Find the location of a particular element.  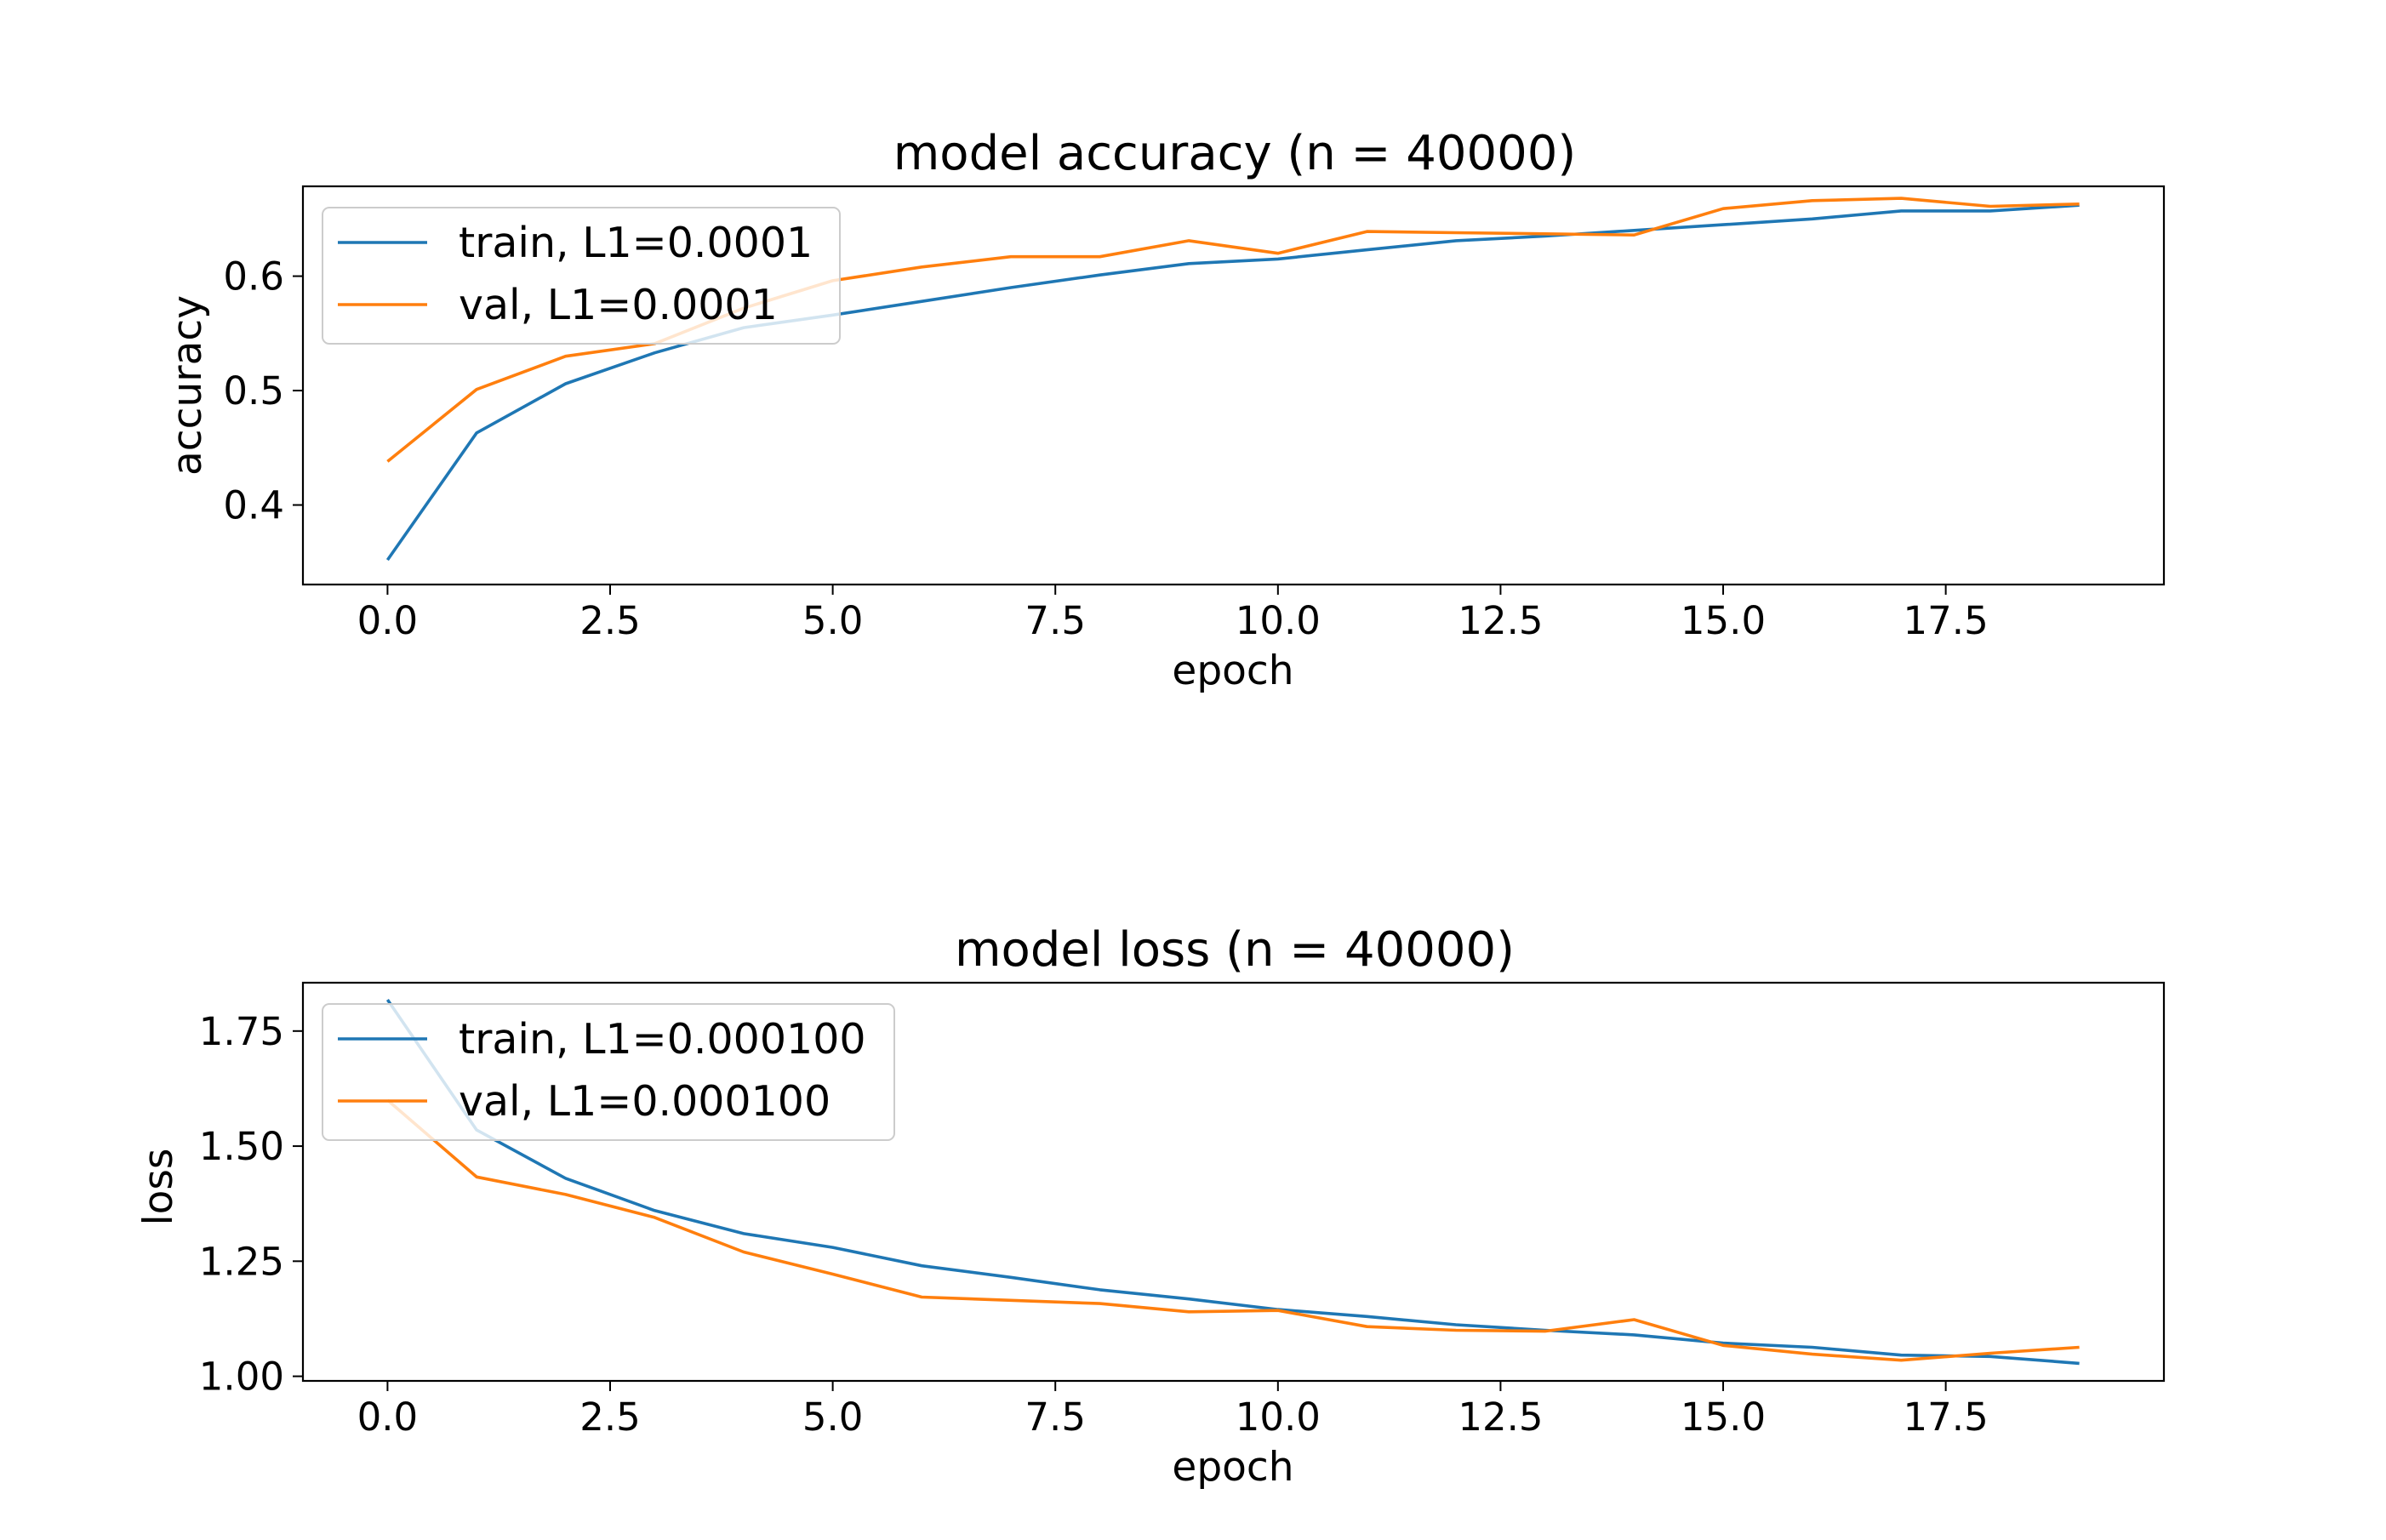

accuracy-y-axis-label: accuracy is located at coordinates (187, 385).